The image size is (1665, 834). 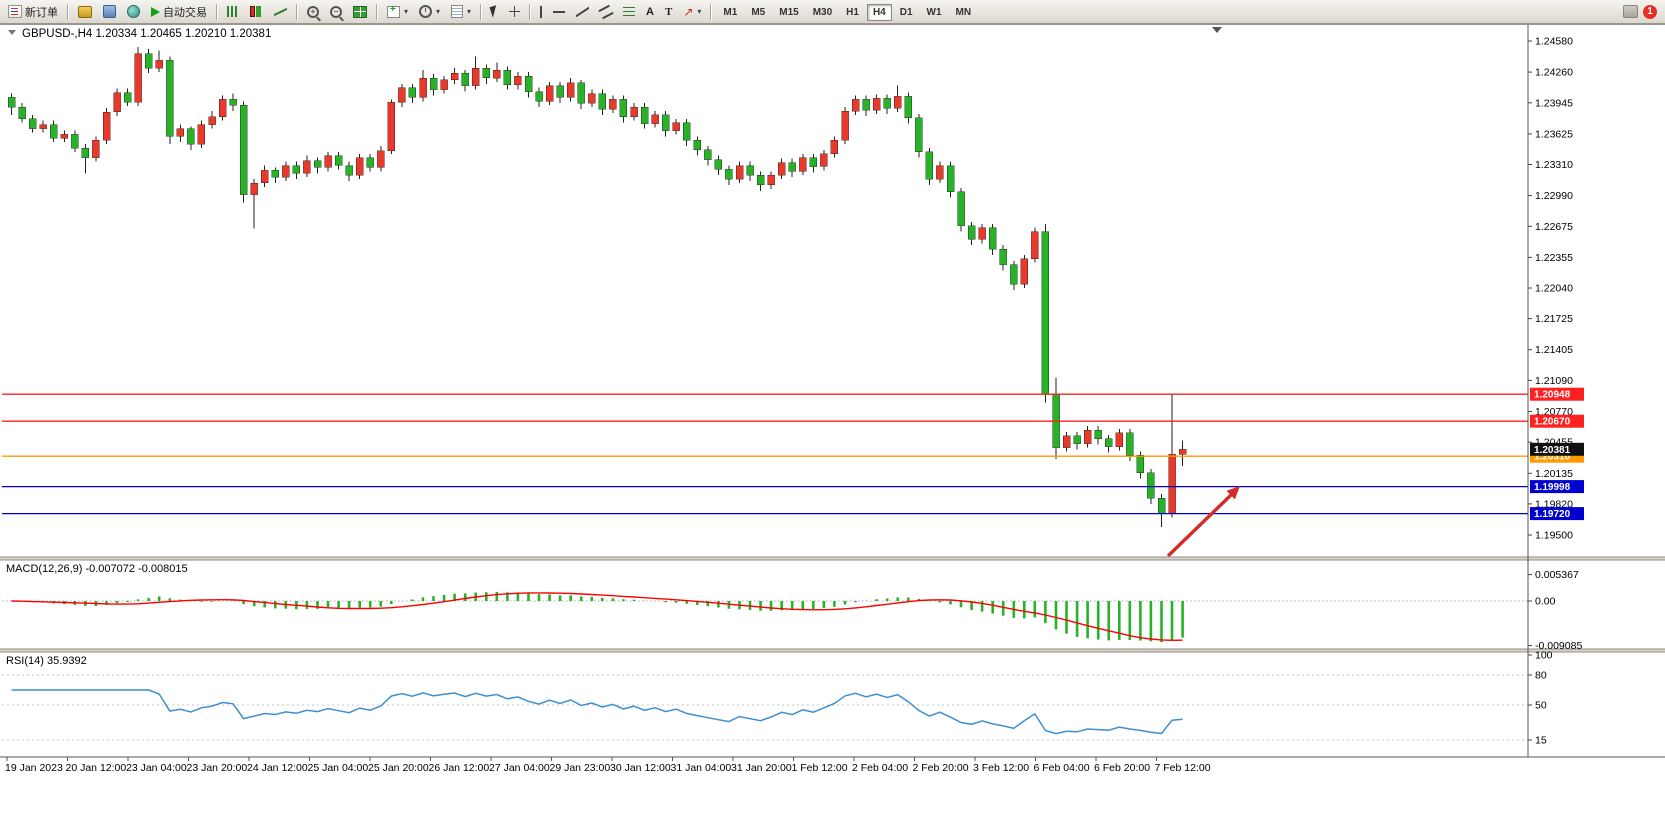 I want to click on crosshair-button, so click(x=514, y=11).